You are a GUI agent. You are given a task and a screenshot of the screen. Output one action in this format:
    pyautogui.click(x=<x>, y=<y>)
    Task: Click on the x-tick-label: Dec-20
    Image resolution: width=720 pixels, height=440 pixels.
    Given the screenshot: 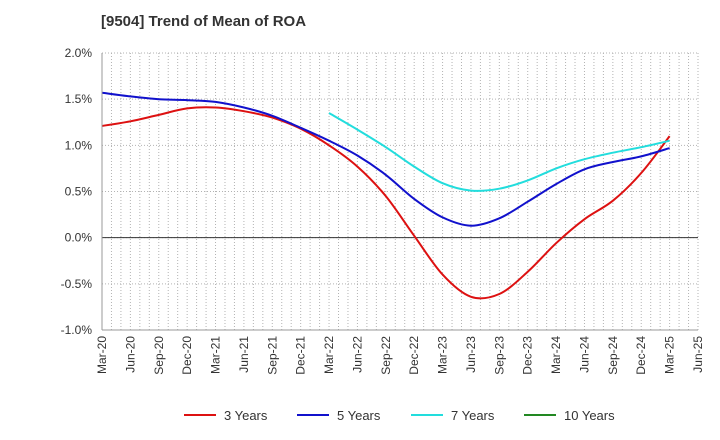 What is the action you would take?
    pyautogui.click(x=187, y=355)
    